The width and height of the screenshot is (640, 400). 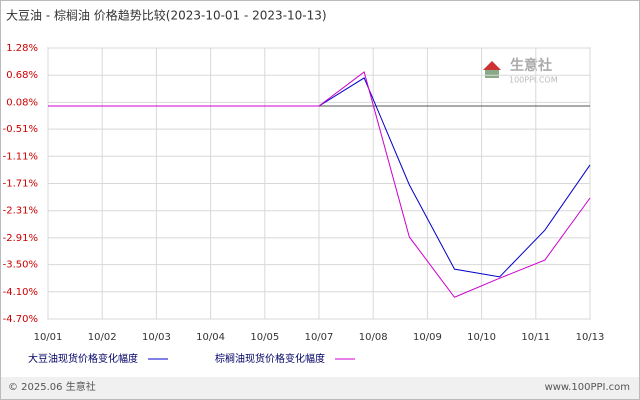 What do you see at coordinates (22, 102) in the screenshot?
I see `y-tick-label: 0.08%` at bounding box center [22, 102].